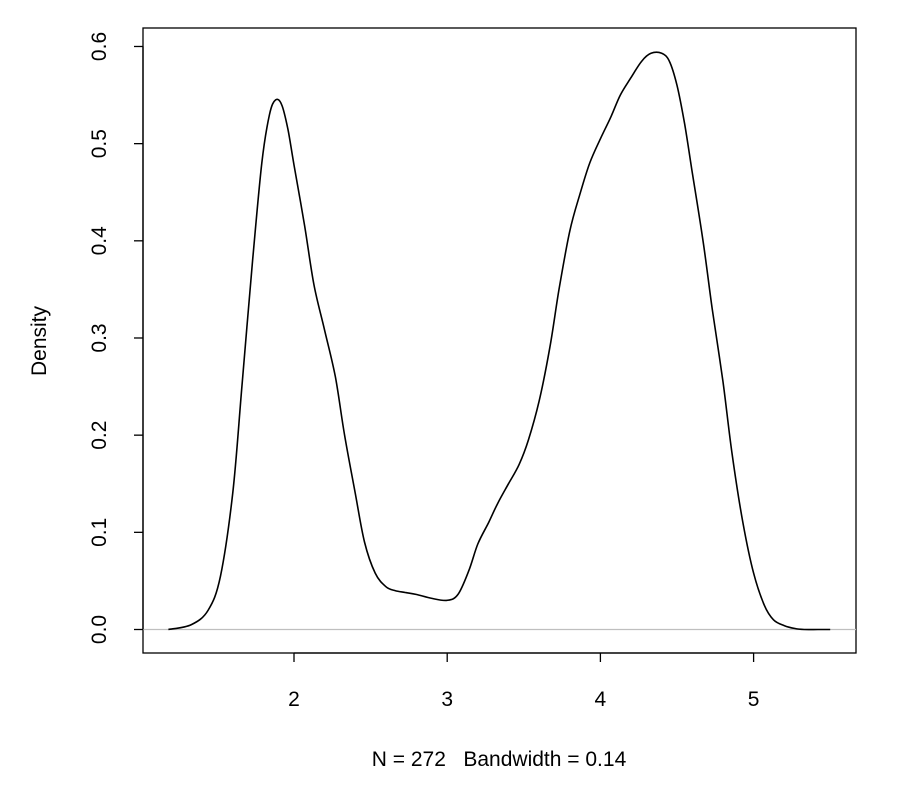 This screenshot has width=918, height=806. Describe the element at coordinates (99, 46) in the screenshot. I see `y-tick-label: 0.6` at that location.